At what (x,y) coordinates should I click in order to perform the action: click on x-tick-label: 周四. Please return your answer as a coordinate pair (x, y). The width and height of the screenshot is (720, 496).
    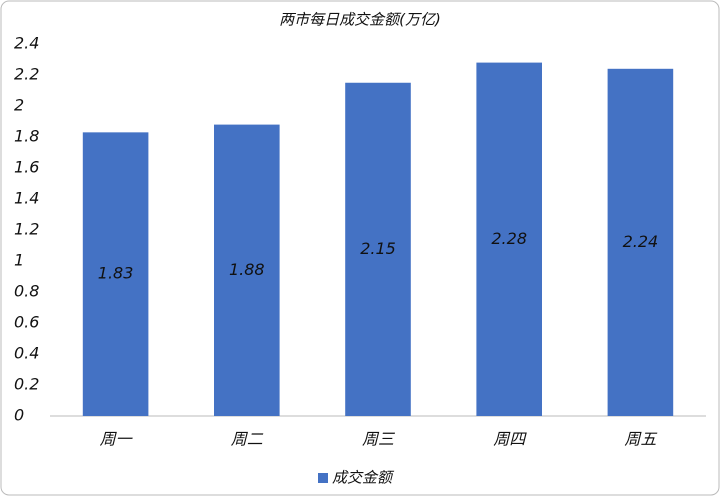
    Looking at the image, I should click on (510, 439).